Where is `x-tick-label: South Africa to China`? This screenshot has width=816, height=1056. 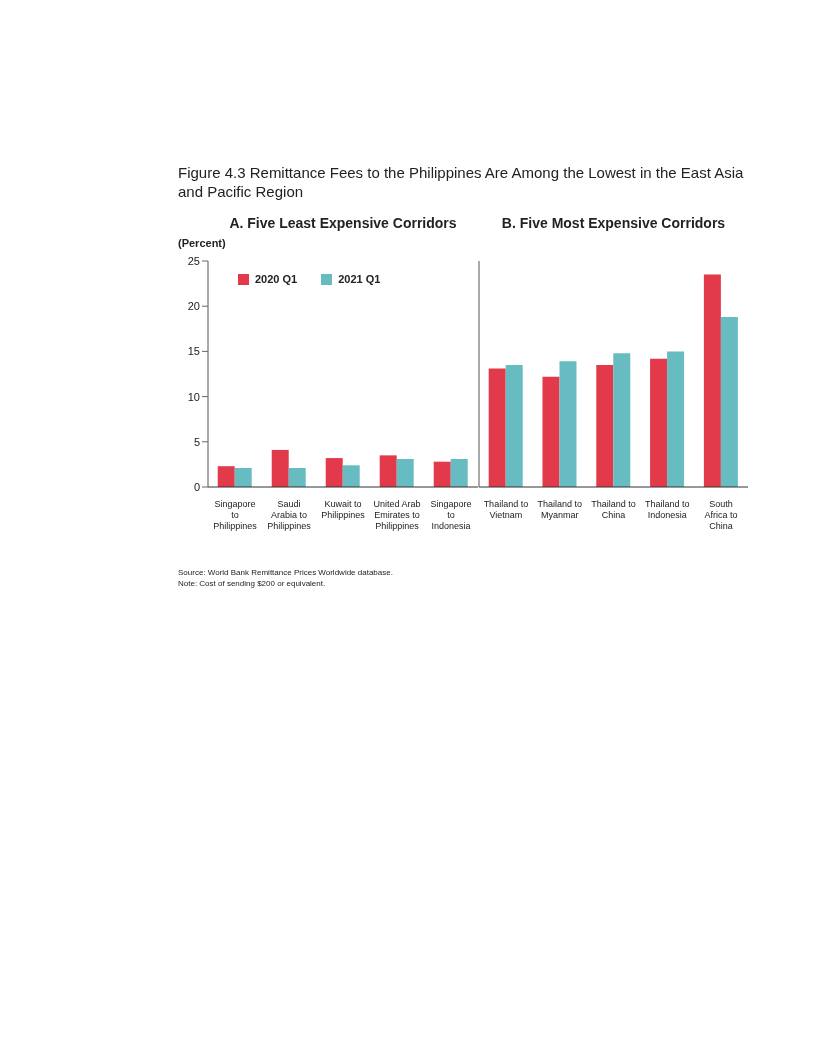 x-tick-label: South Africa to China is located at coordinates (721, 515).